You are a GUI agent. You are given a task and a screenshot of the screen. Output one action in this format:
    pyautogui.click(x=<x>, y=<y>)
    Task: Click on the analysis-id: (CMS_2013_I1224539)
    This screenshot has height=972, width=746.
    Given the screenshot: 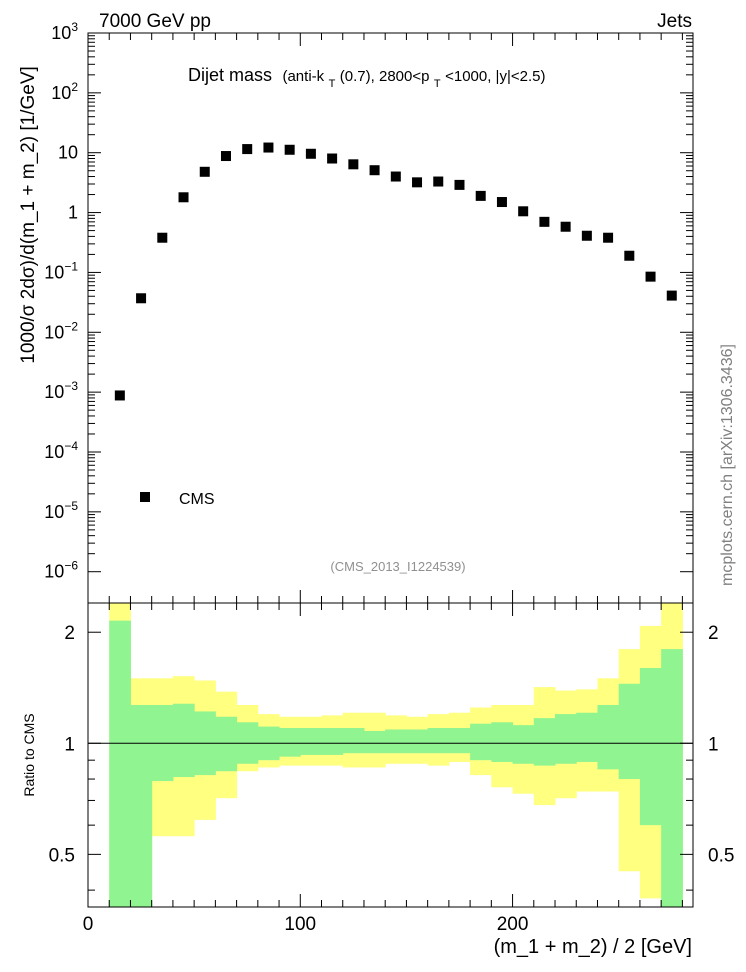 What is the action you would take?
    pyautogui.click(x=397, y=566)
    